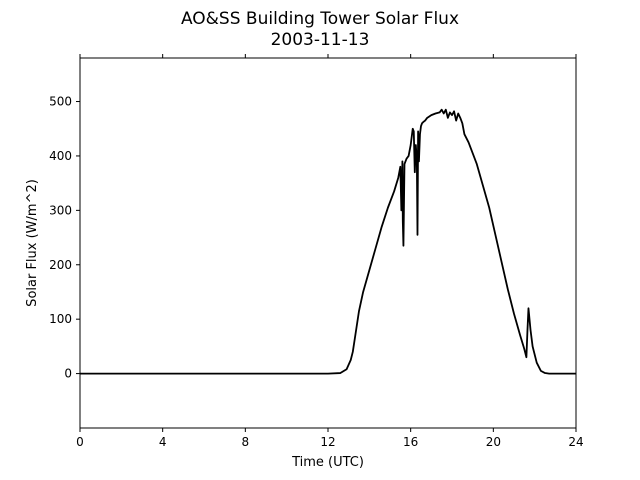 The height and width of the screenshot is (480, 640). What do you see at coordinates (80, 442) in the screenshot?
I see `x-tick-label: 0` at bounding box center [80, 442].